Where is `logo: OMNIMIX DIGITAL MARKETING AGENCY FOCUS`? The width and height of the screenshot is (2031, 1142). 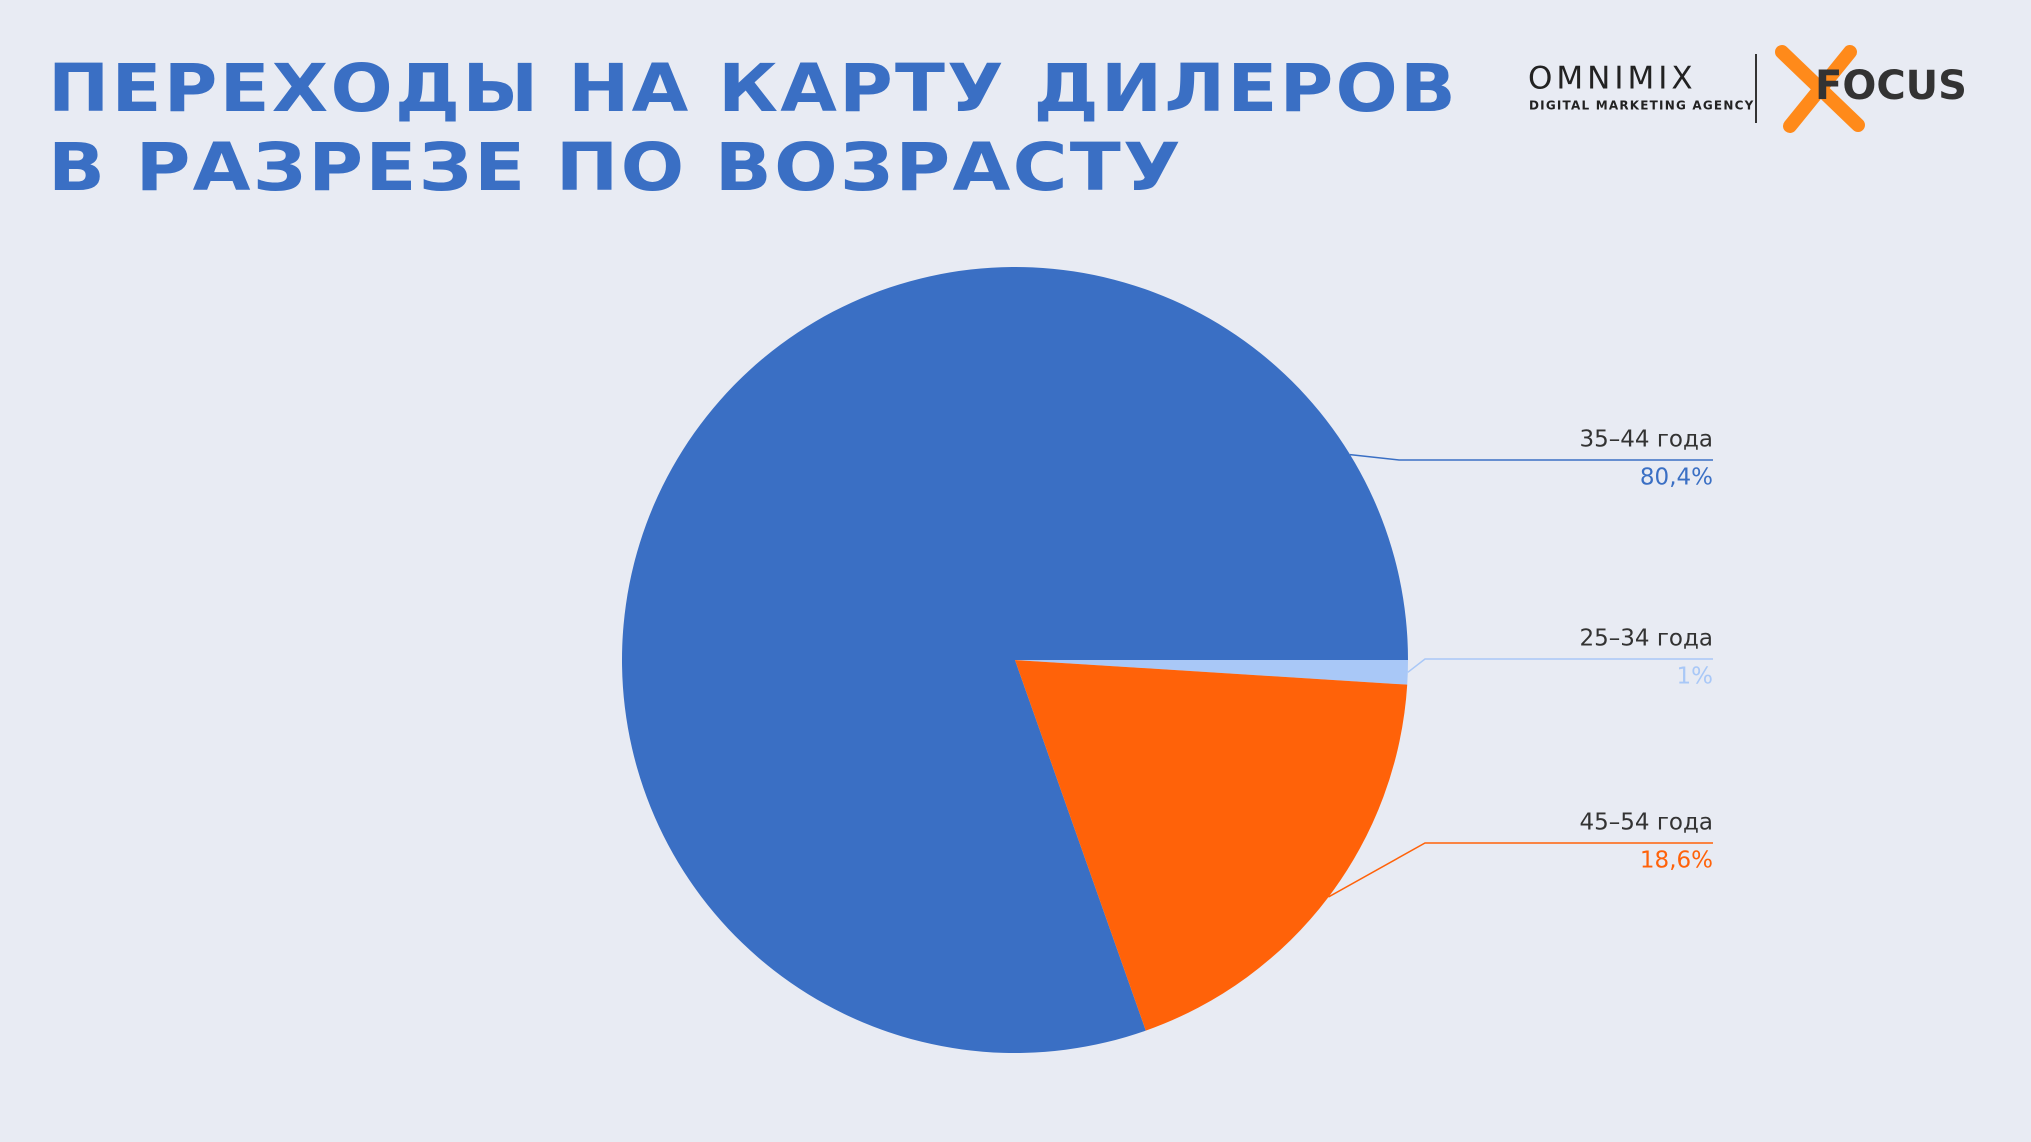
logo: OMNIMIX DIGITAL MARKETING AGENCY FOCUS is located at coordinates (1747, 89).